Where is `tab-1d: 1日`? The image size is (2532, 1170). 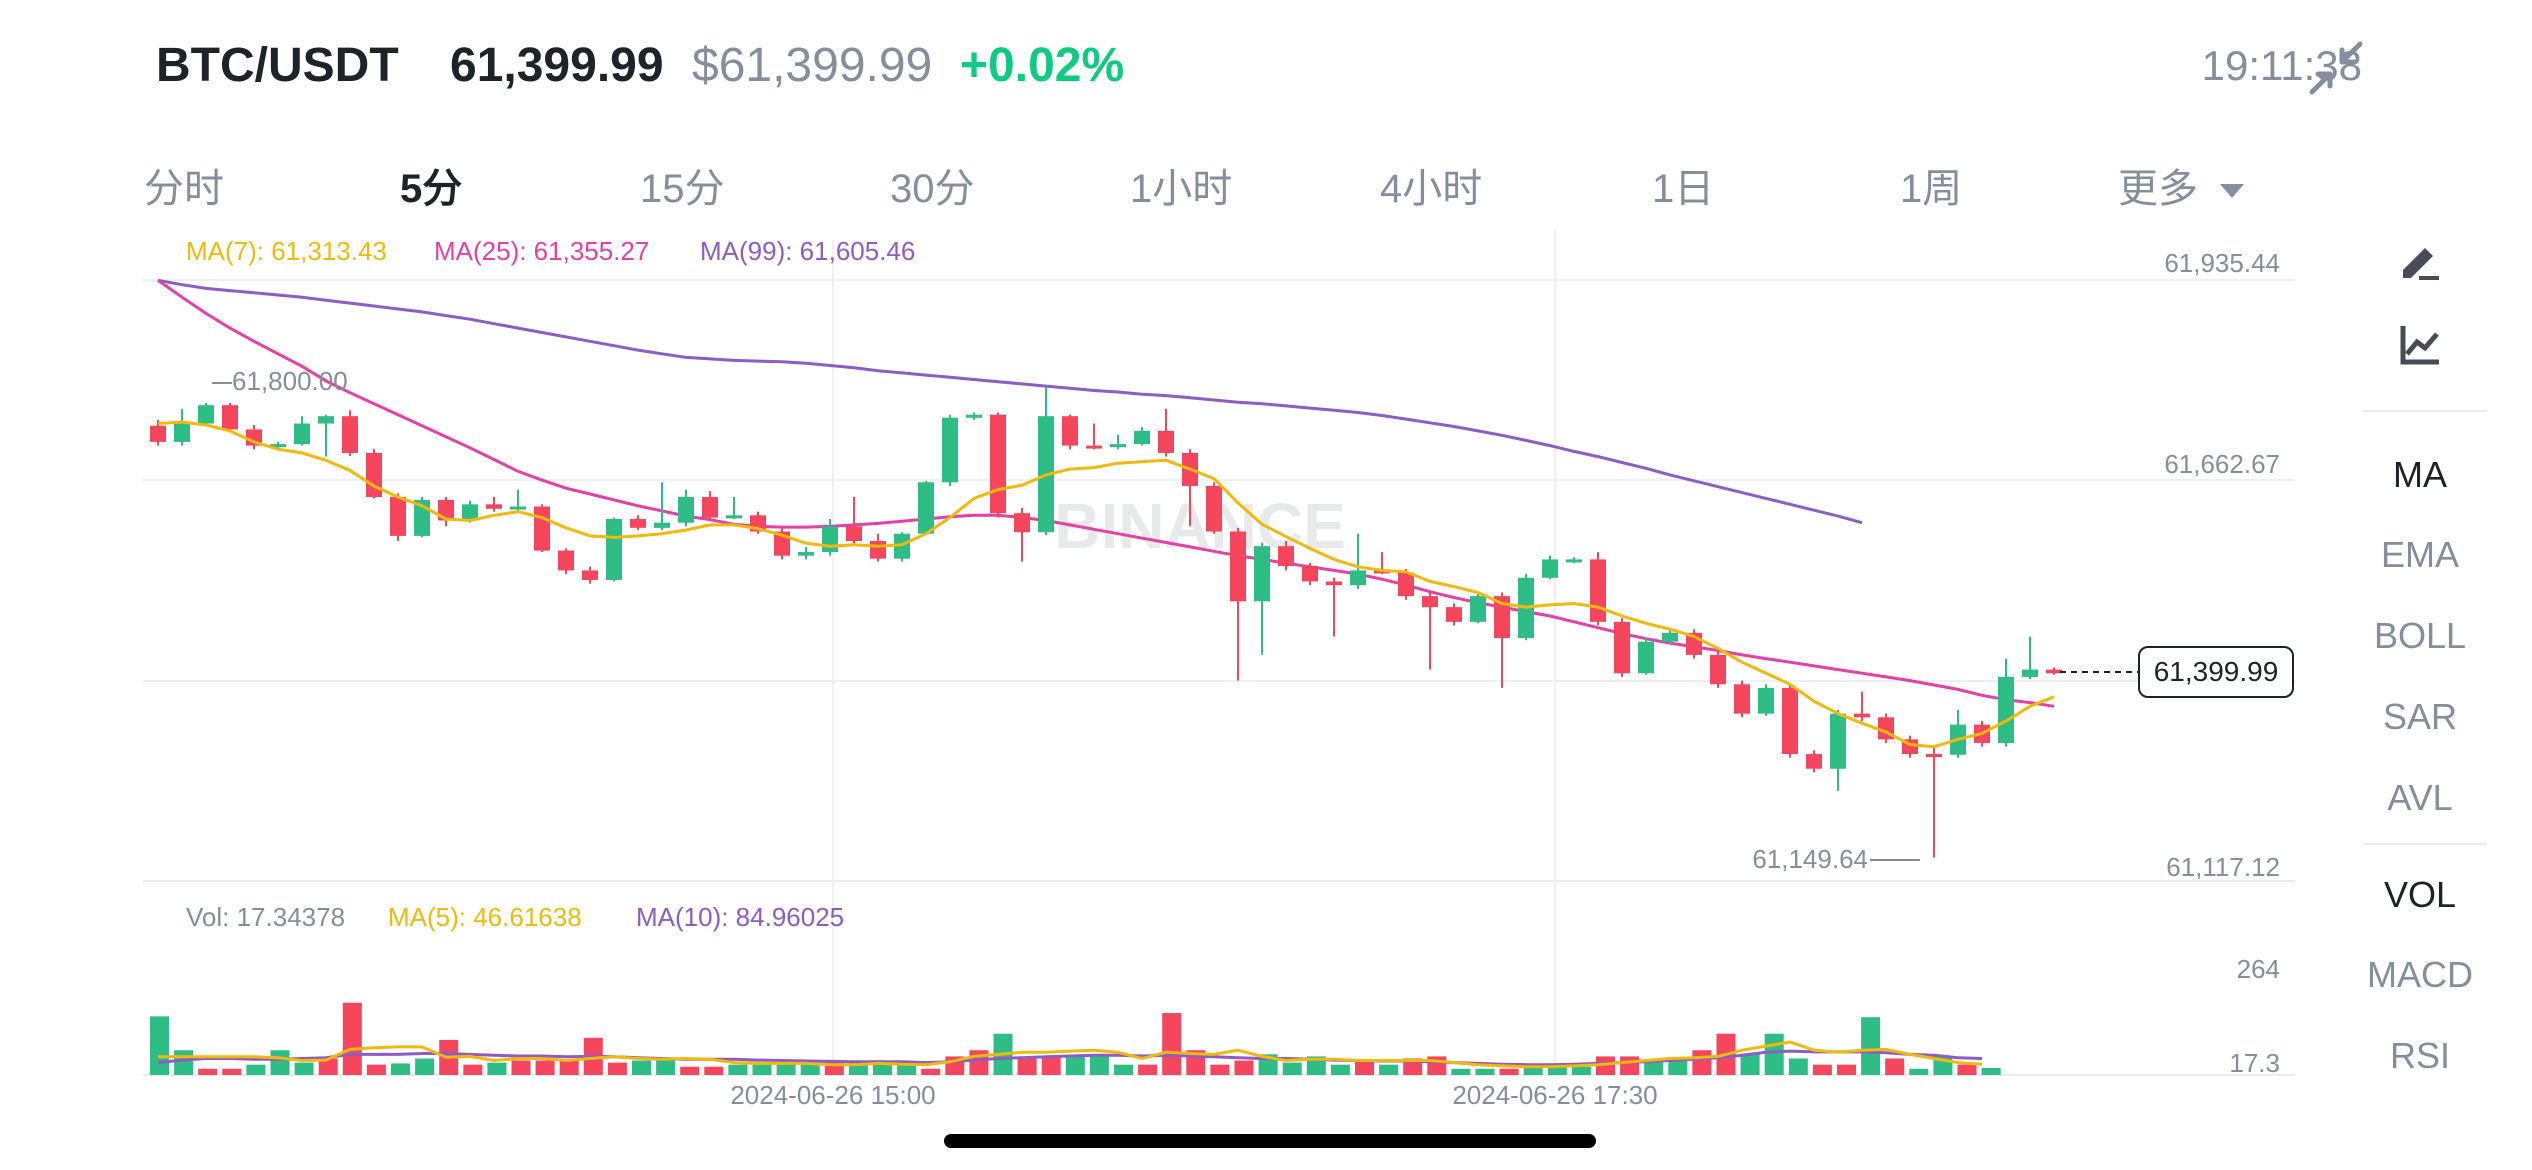 tab-1d: 1日 is located at coordinates (1683, 189).